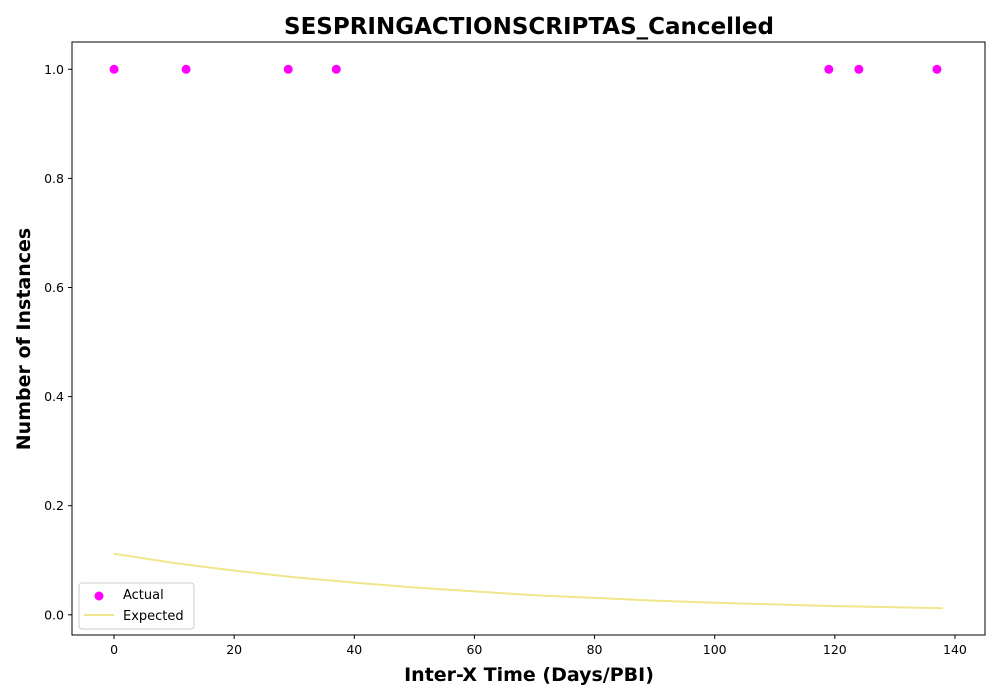 This screenshot has width=1000, height=700. I want to click on legend-label-actual: Actual, so click(143, 595).